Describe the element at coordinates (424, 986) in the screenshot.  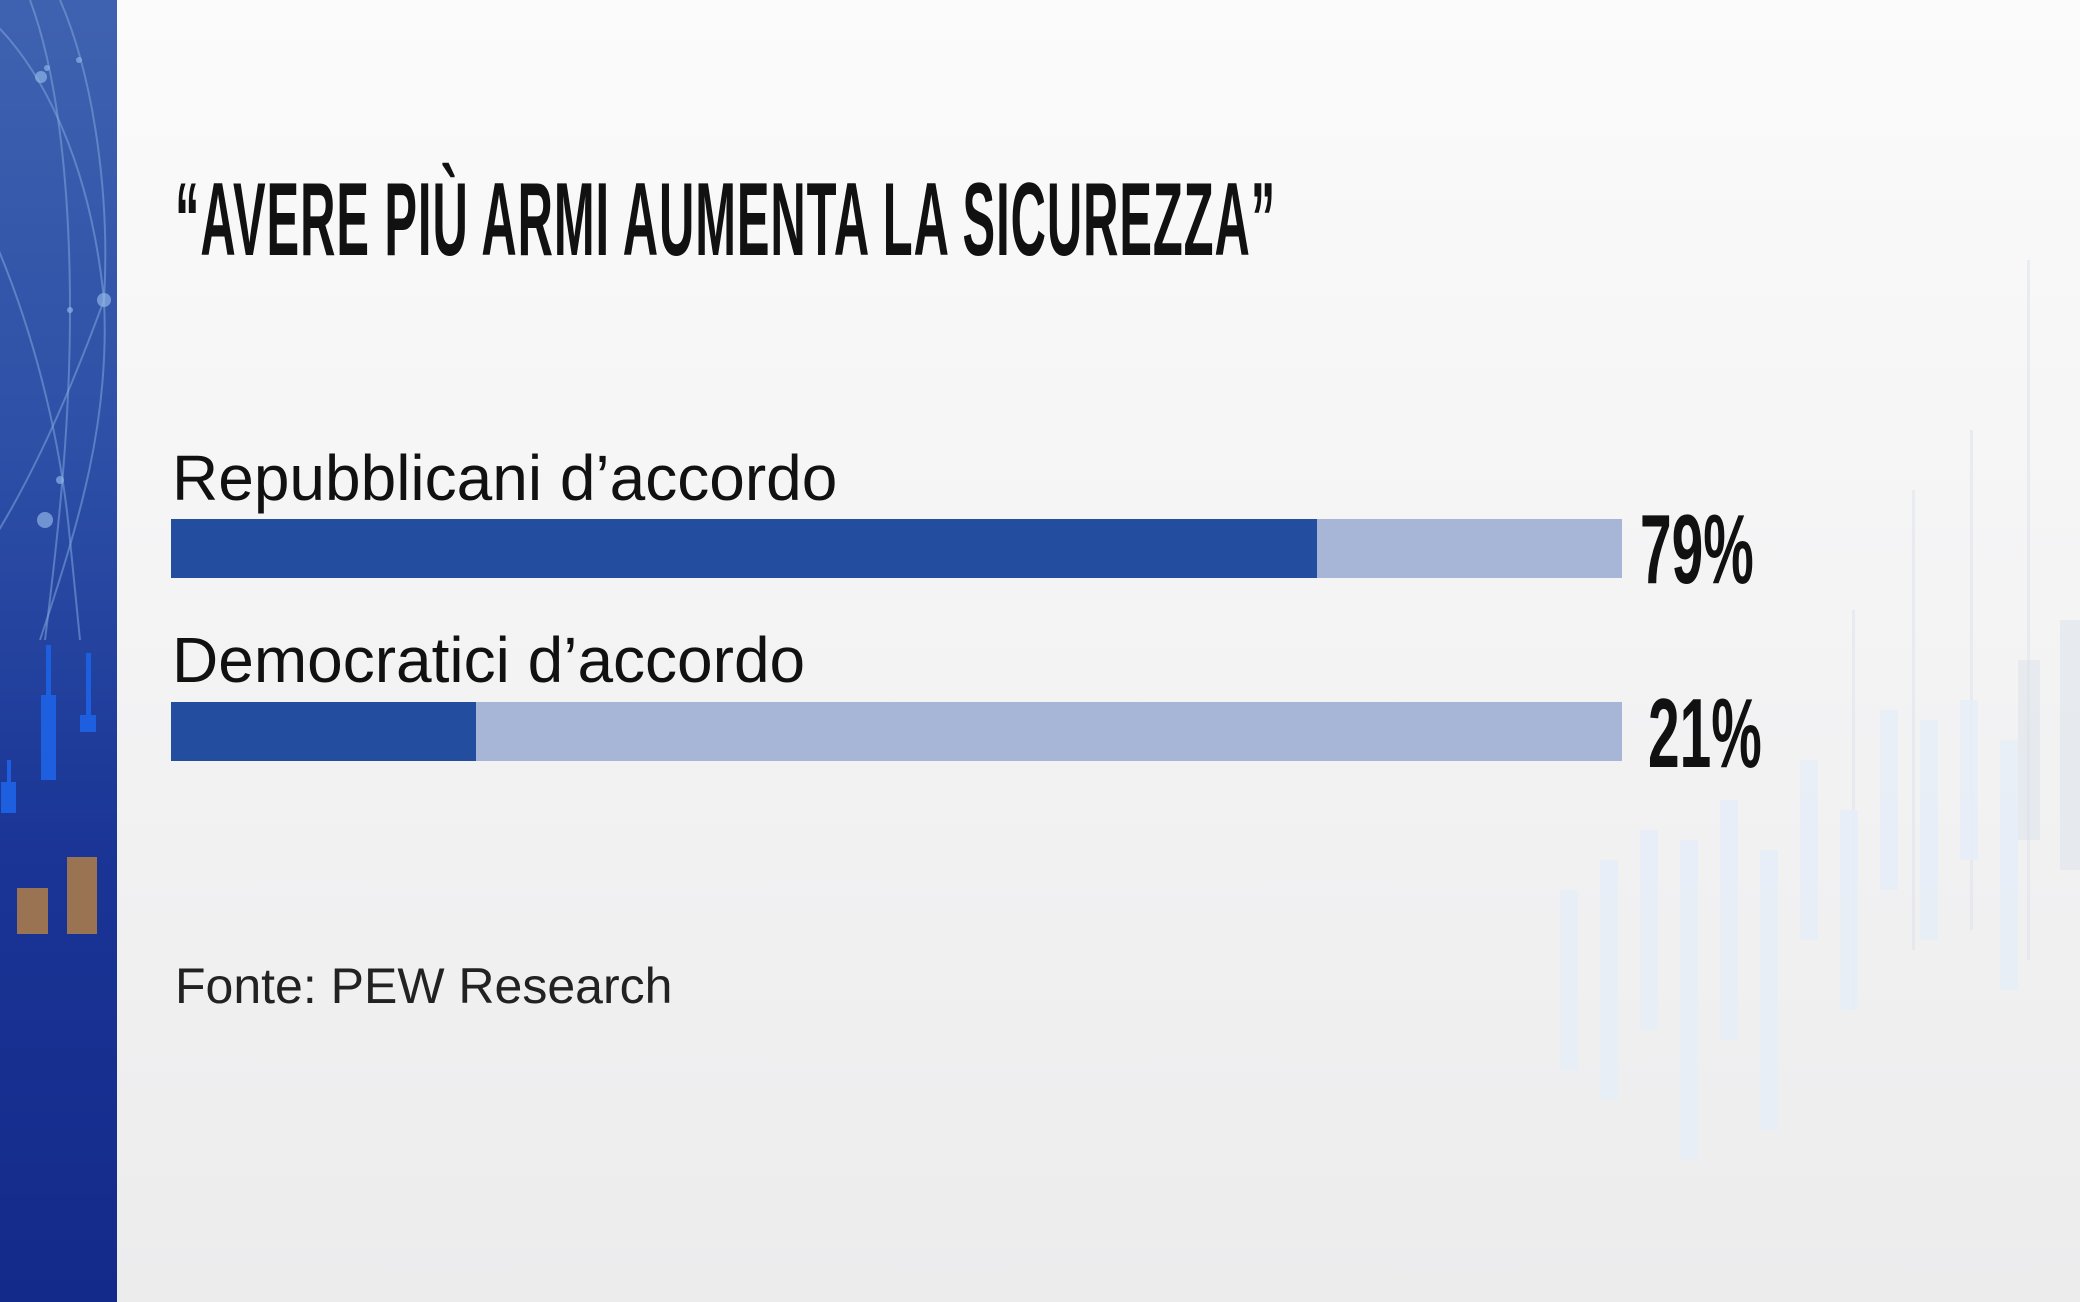
I see `source-note: Fonte: PEW Research` at that location.